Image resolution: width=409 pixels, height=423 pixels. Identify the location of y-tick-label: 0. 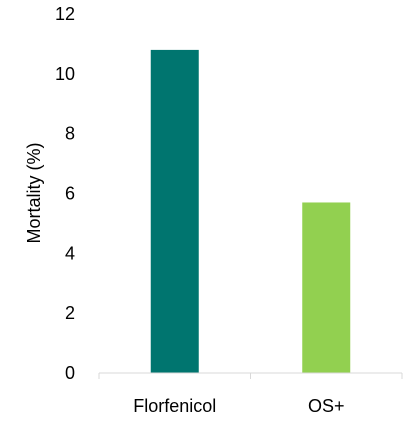
(70, 373).